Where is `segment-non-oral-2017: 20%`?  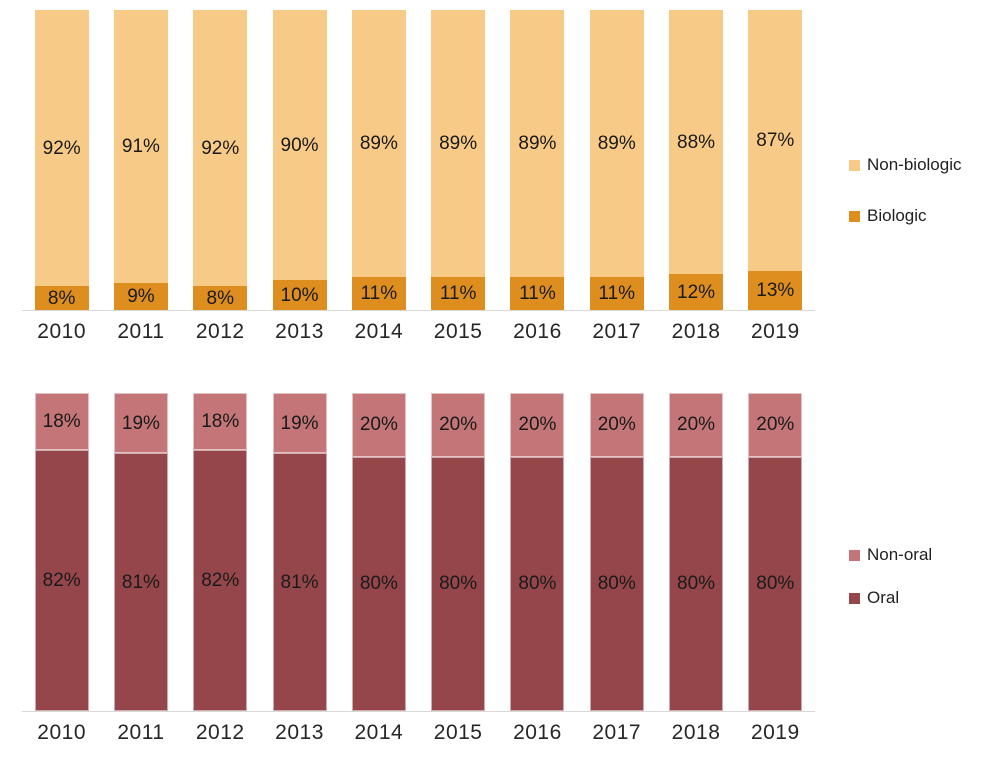
segment-non-oral-2017: 20% is located at coordinates (616, 425).